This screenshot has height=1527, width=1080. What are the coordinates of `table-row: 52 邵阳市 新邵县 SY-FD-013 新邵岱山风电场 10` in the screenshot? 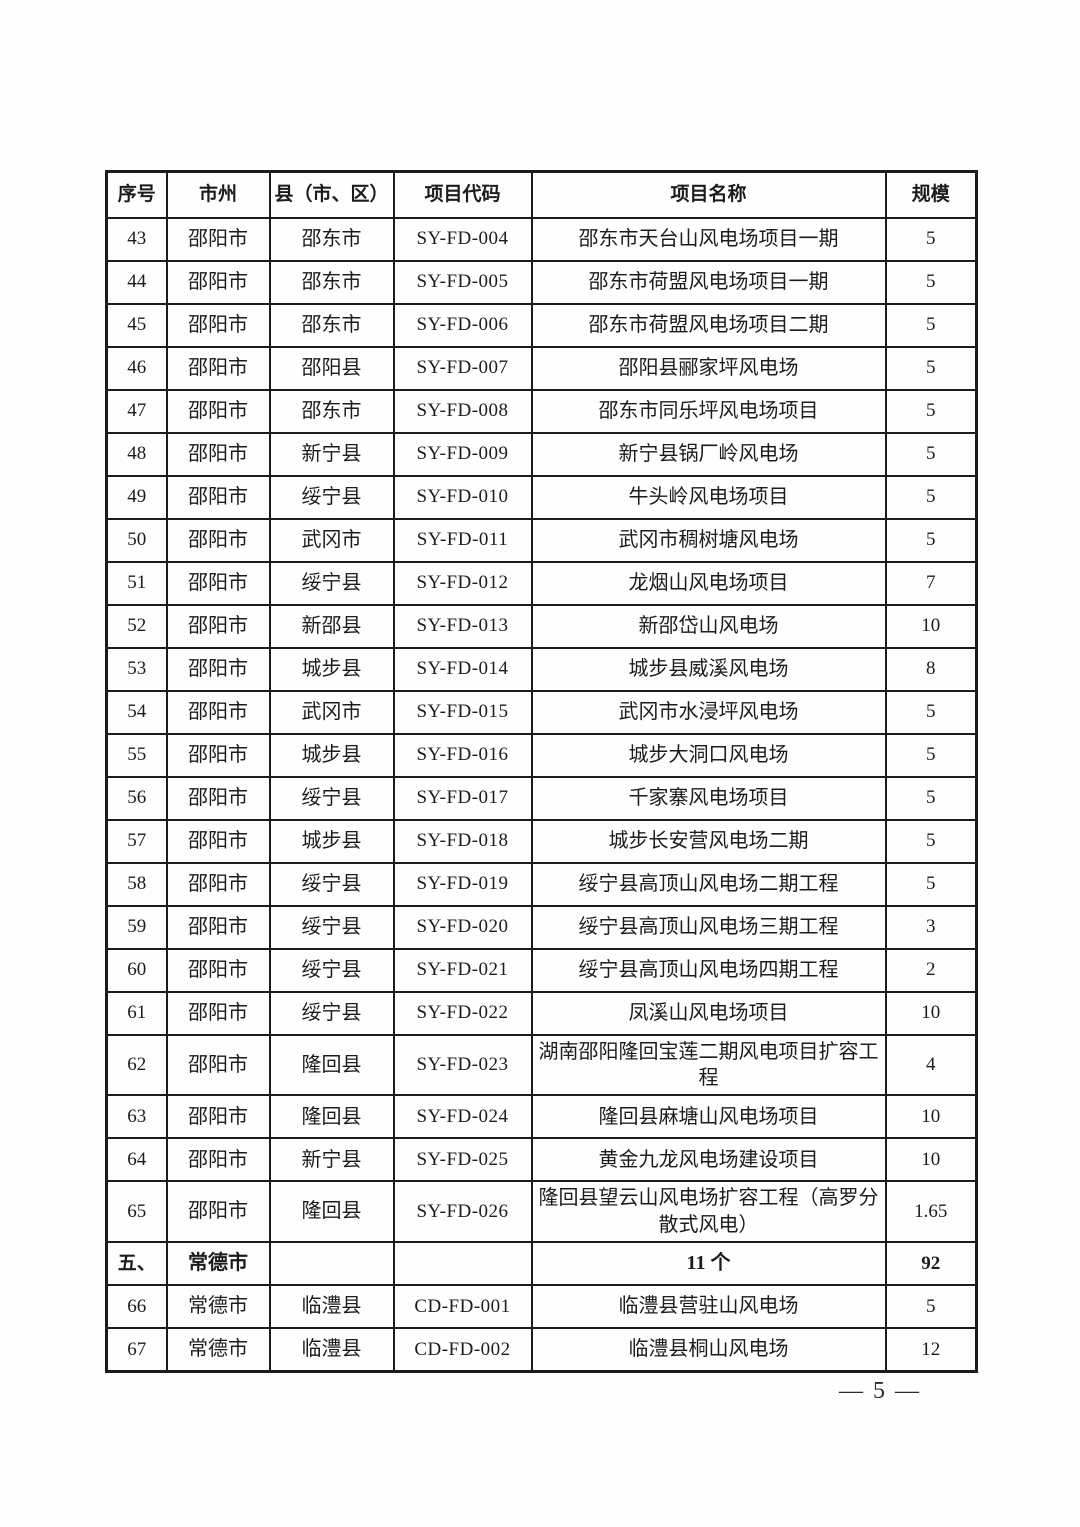 It's located at (541, 626).